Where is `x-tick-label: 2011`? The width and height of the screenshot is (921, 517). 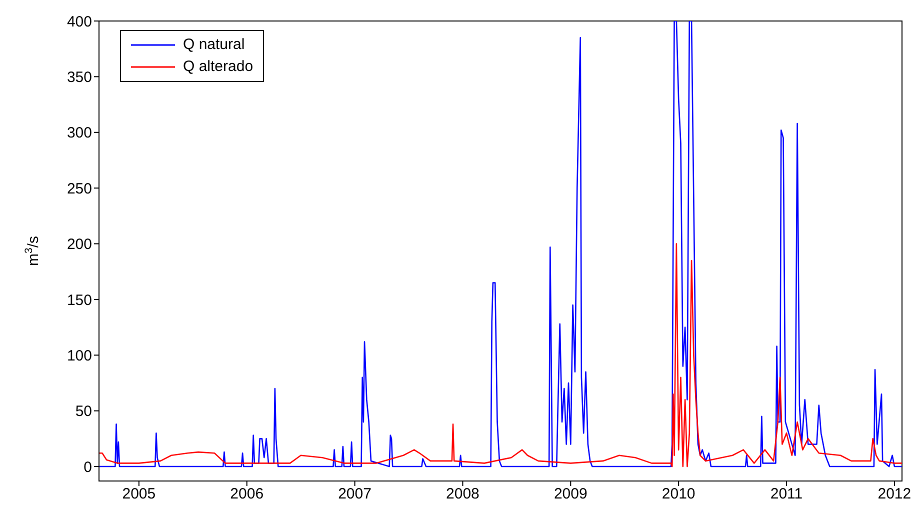 x-tick-label: 2011 is located at coordinates (786, 494).